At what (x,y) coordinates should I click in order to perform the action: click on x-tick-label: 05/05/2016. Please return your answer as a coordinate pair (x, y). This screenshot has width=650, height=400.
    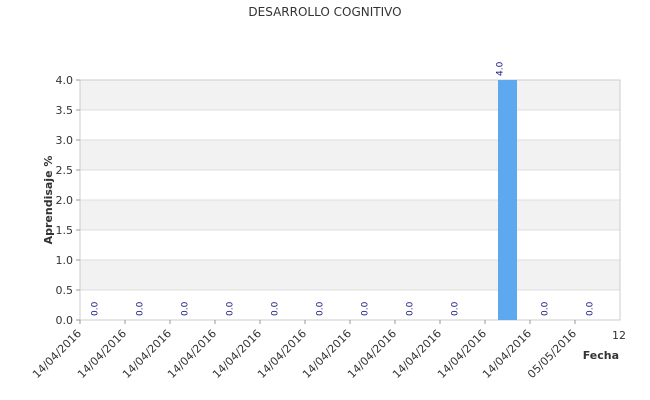
    Looking at the image, I should click on (552, 354).